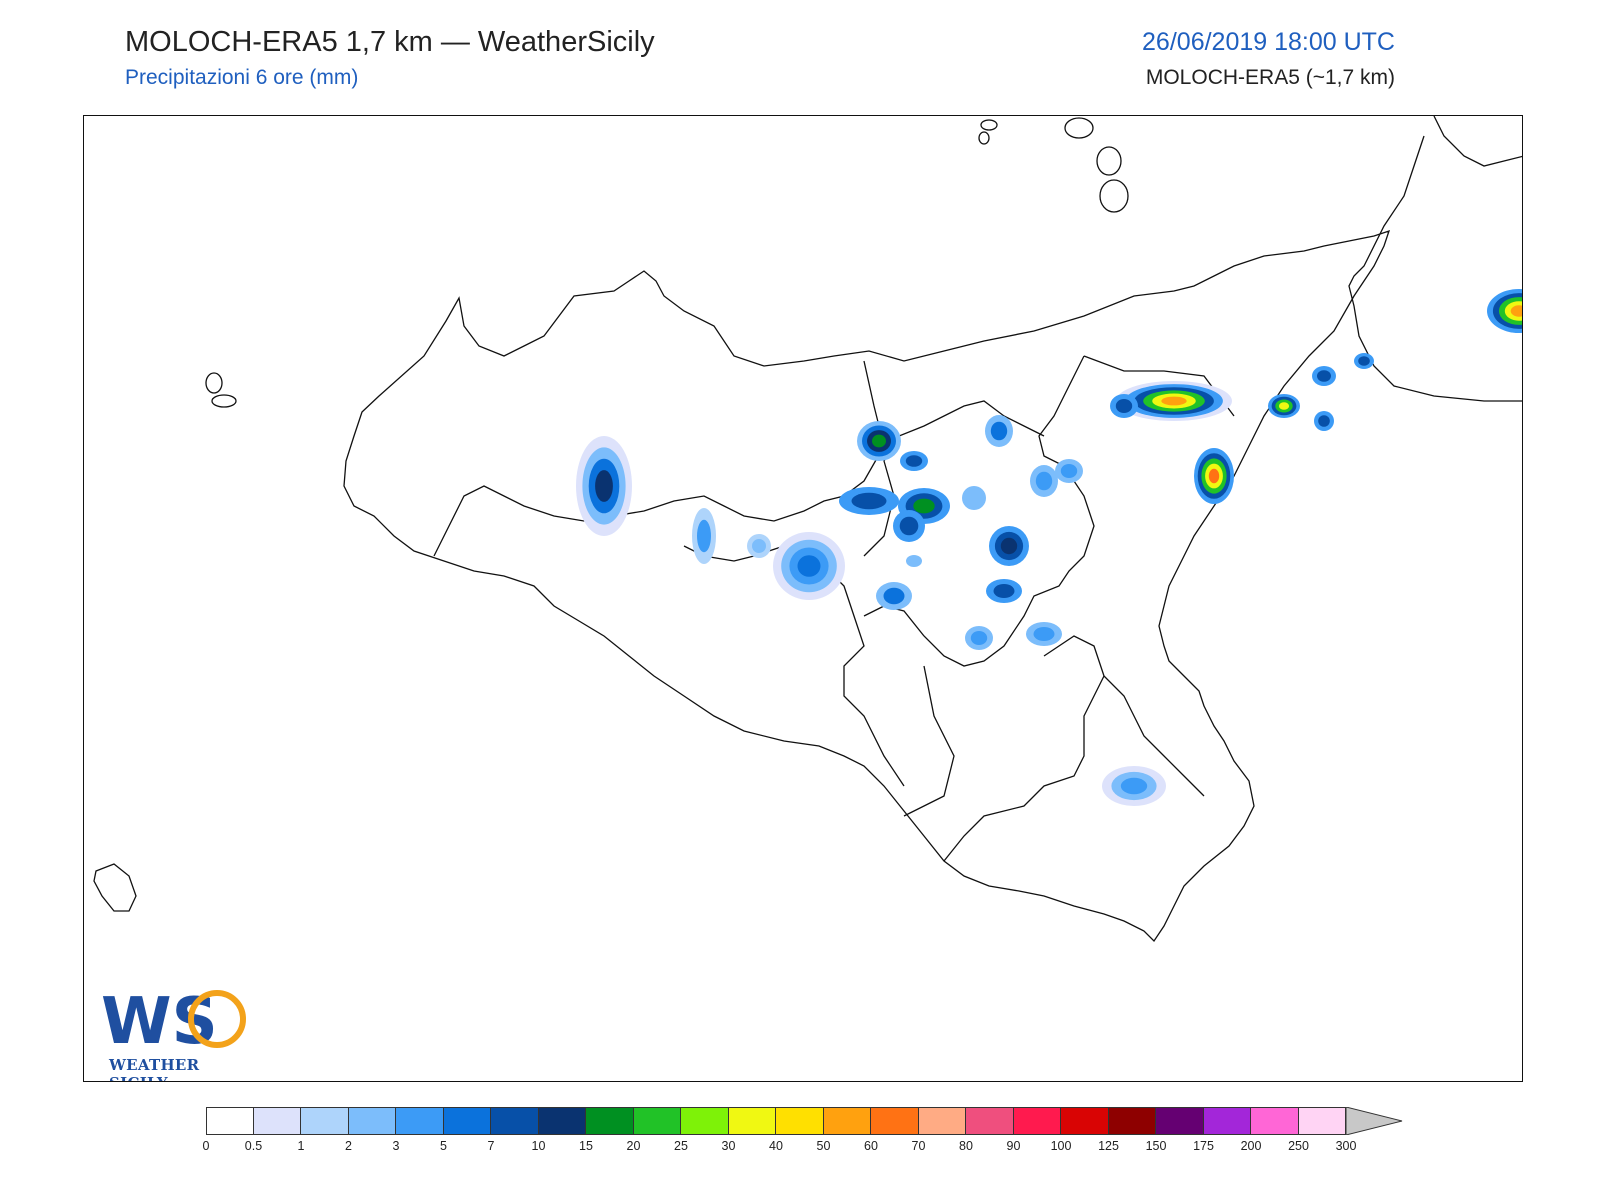 Image resolution: width=1600 pixels, height=1200 pixels. What do you see at coordinates (443, 1146) in the screenshot?
I see `colorbar-tick-label: 5` at bounding box center [443, 1146].